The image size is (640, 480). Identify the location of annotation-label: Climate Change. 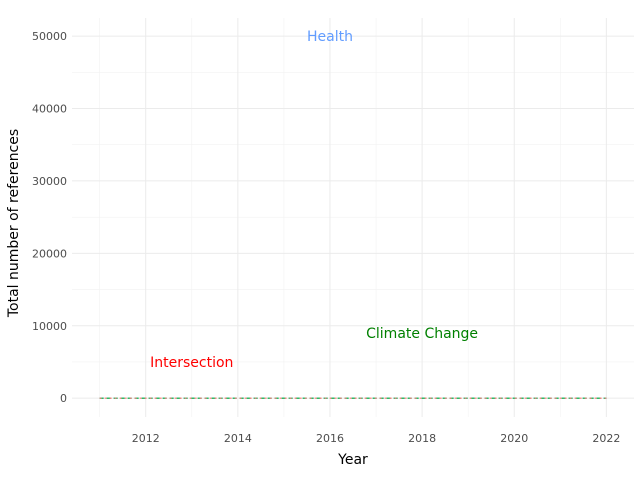
(422, 334).